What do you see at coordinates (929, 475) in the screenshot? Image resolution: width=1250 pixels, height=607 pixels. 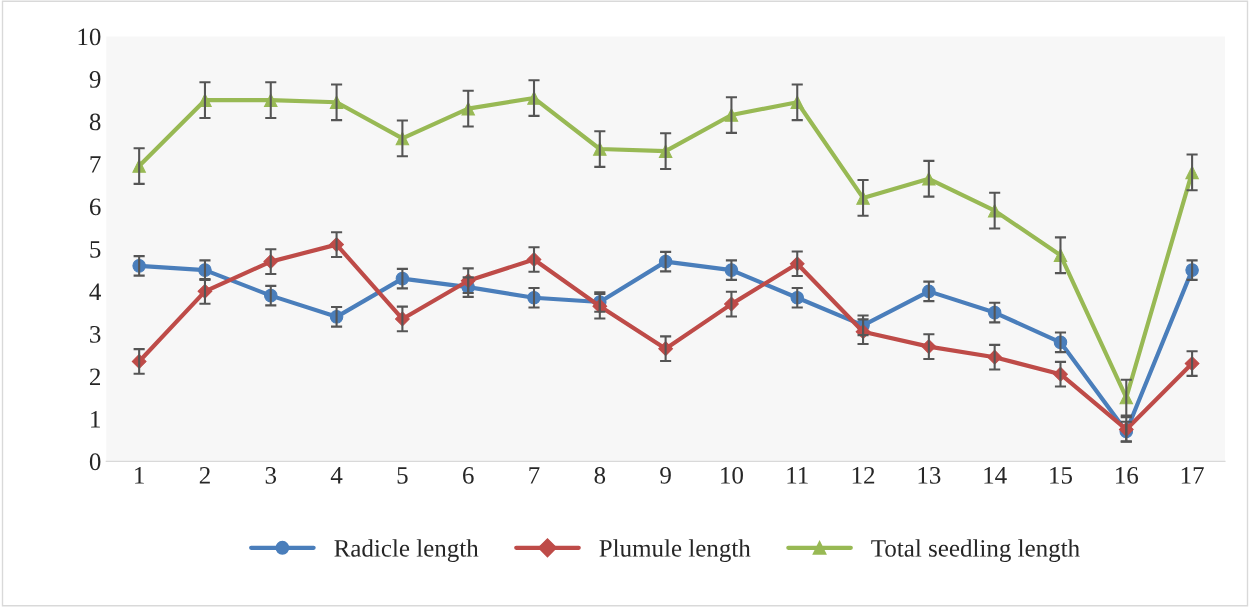 I see `x-tick-label: 13` at bounding box center [929, 475].